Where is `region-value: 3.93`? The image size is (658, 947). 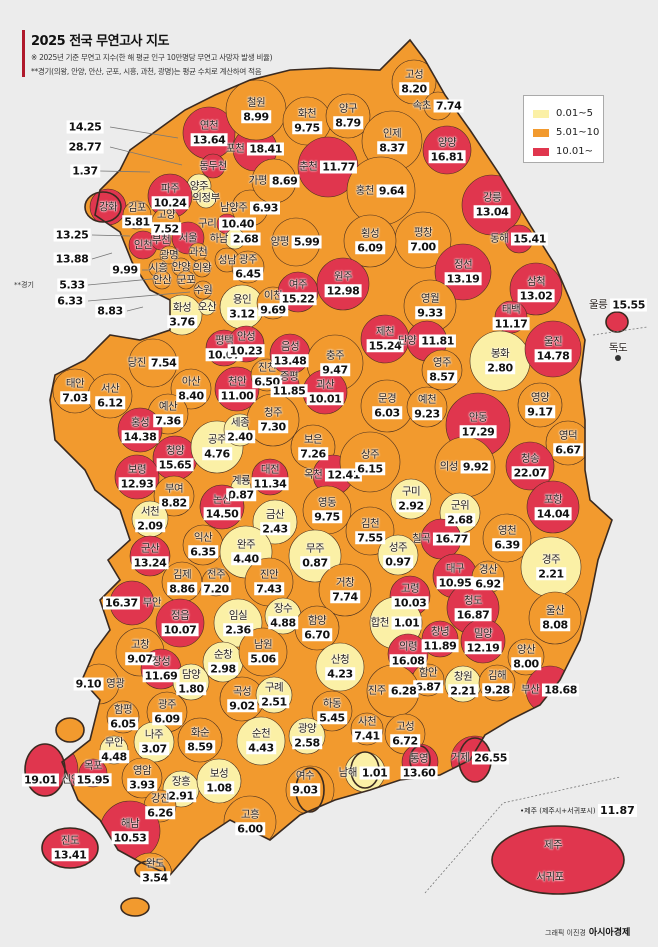 region-value: 3.93 is located at coordinates (142, 784).